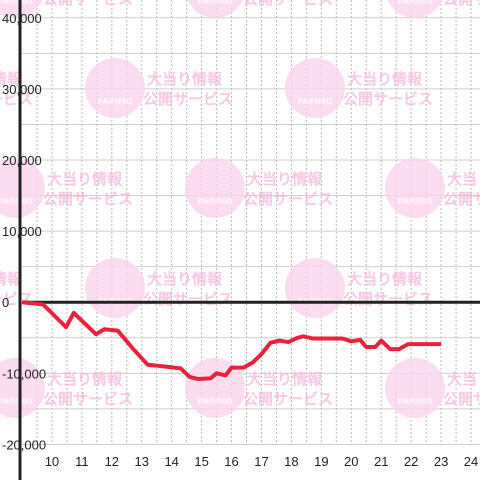 This screenshot has height=480, width=480. Describe the element at coordinates (22, 18) in the screenshot. I see `y-tick-label: 40,000` at that location.